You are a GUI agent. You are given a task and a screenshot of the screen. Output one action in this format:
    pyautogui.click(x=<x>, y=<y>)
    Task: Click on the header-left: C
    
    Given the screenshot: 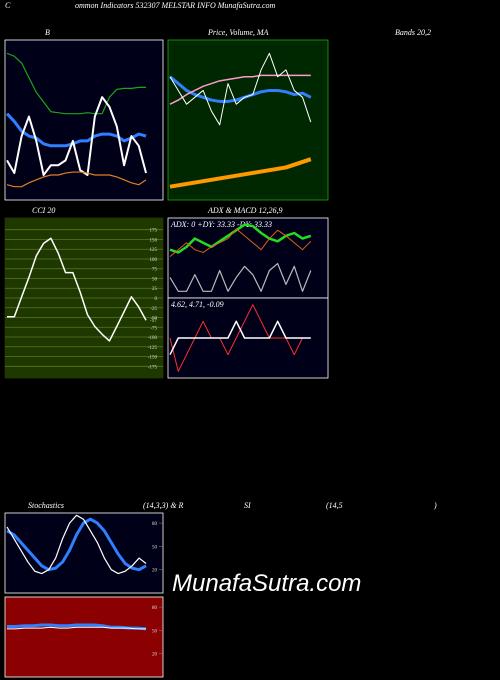 What is the action you would take?
    pyautogui.click(x=8, y=5)
    